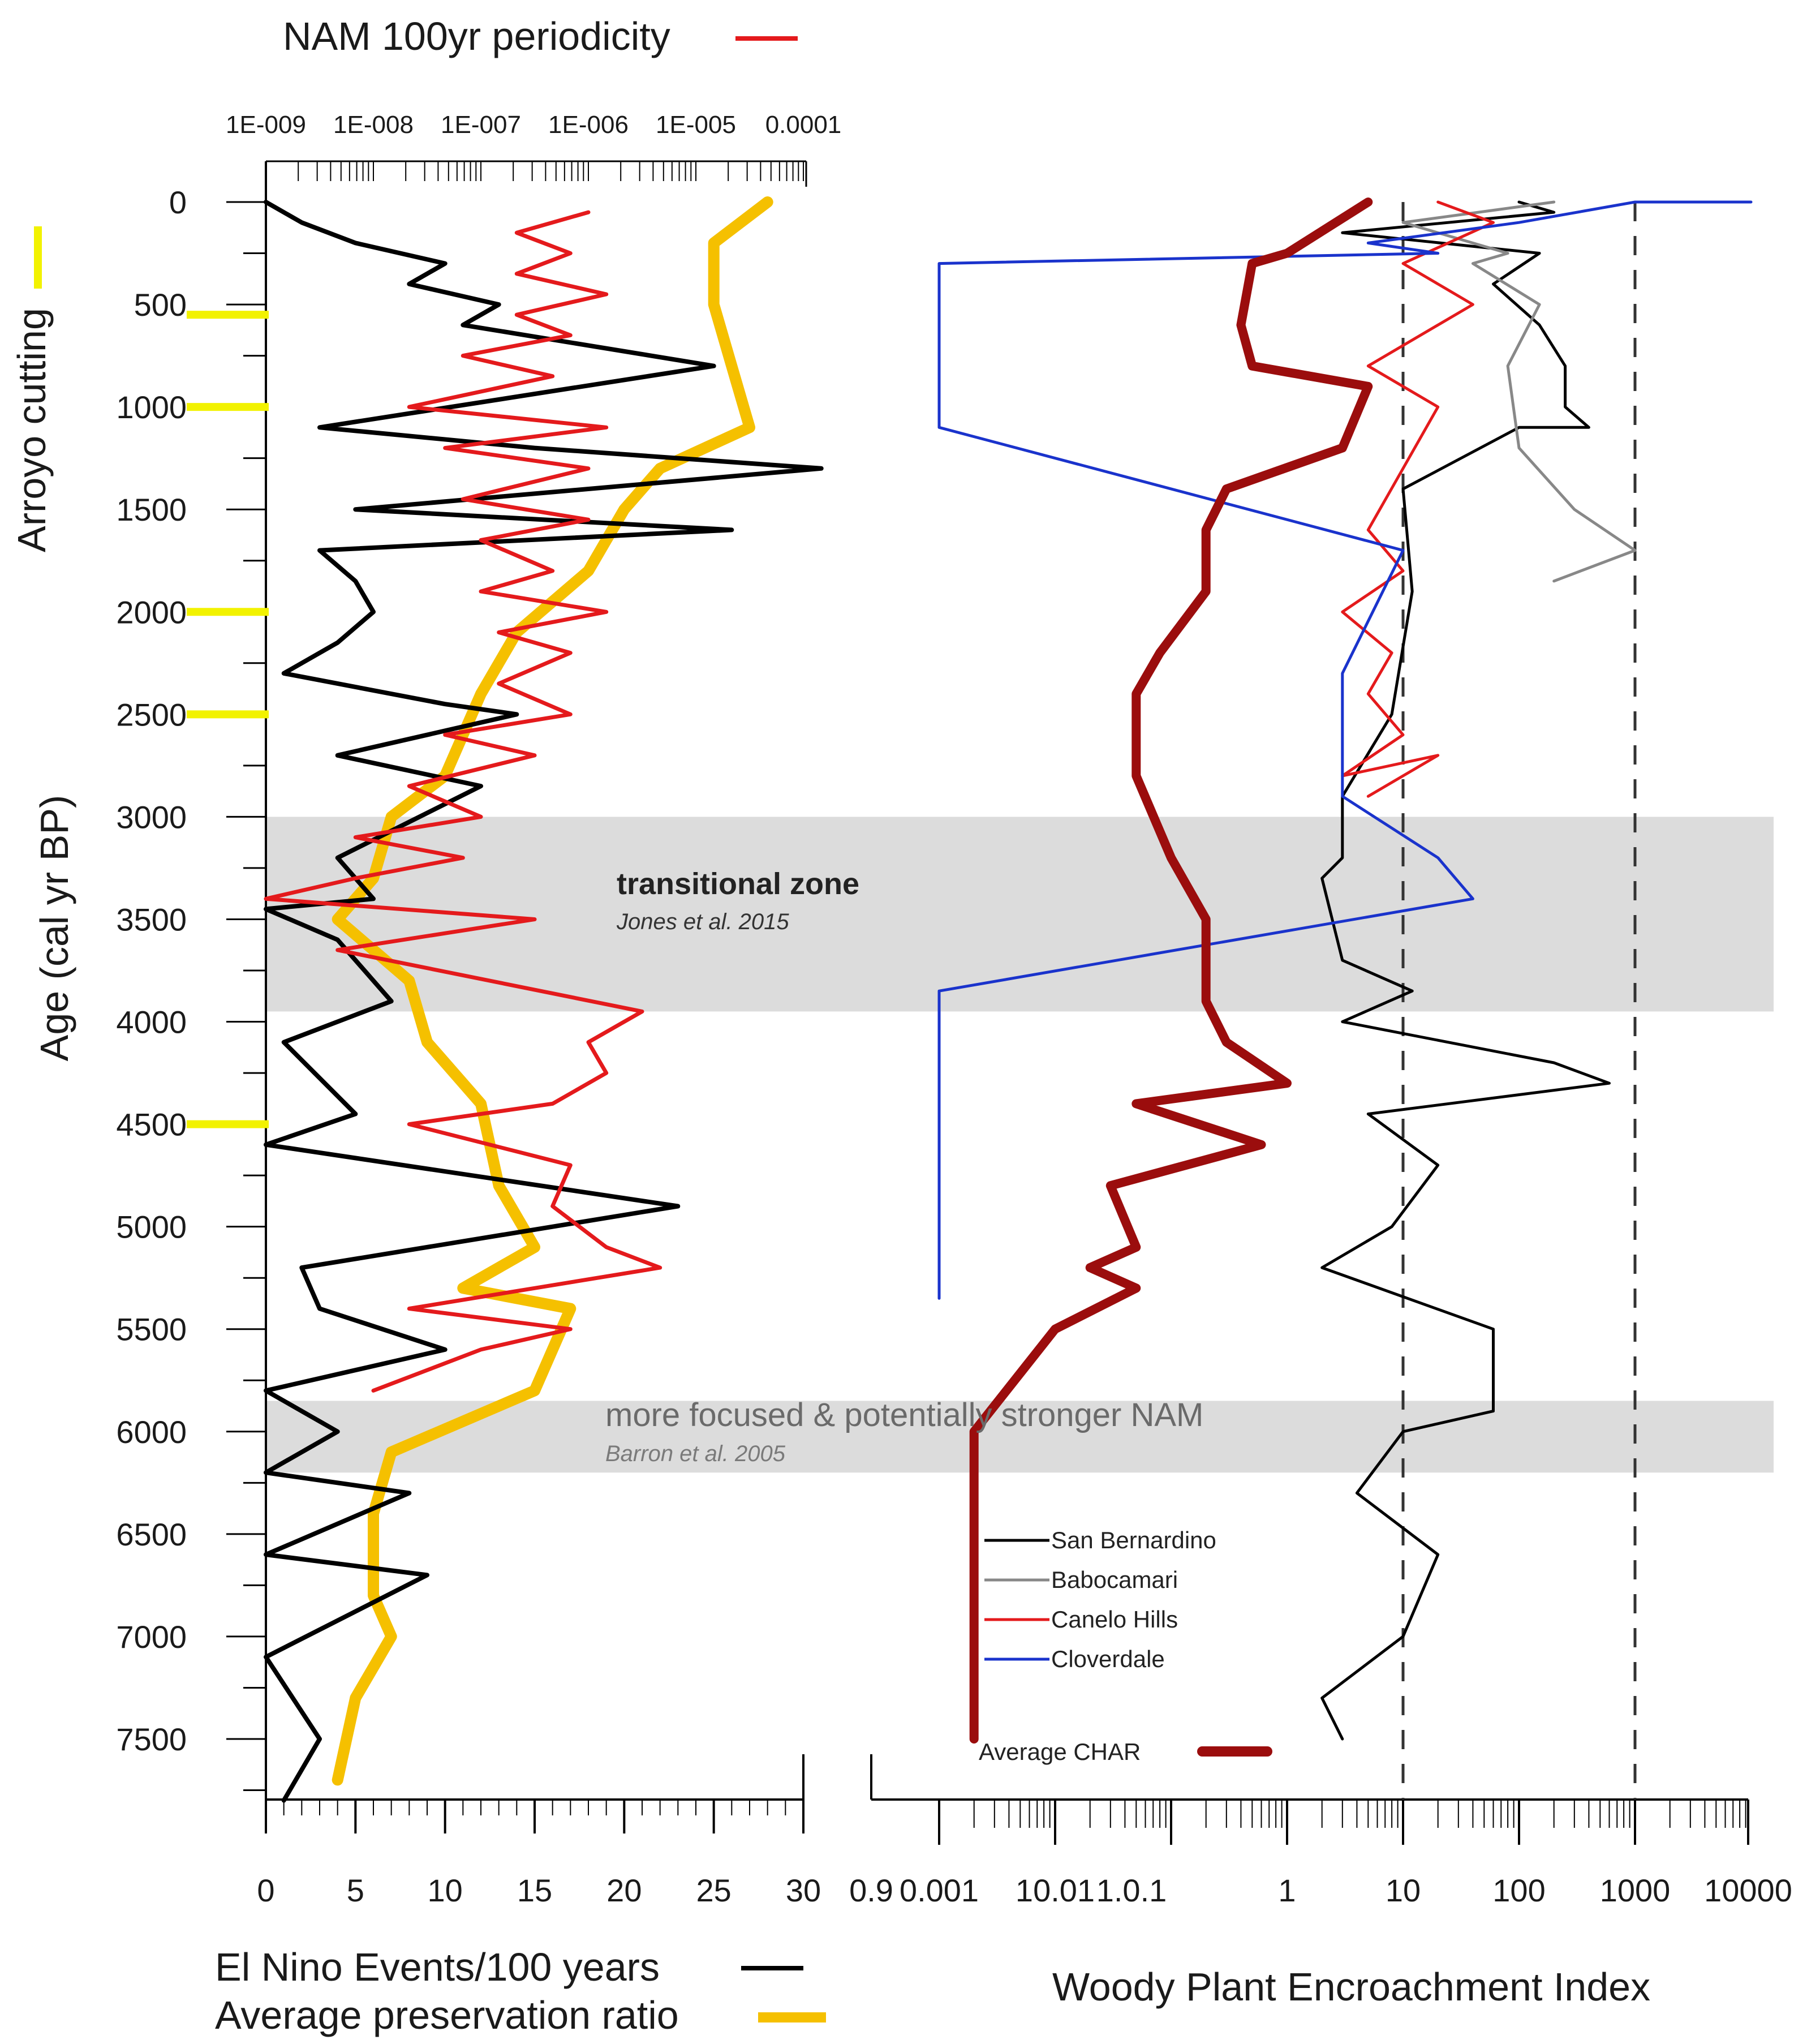 Image resolution: width=1807 pixels, height=2044 pixels. What do you see at coordinates (940, 1890) in the screenshot?
I see `right-bottom-tick-label: 0.001` at bounding box center [940, 1890].